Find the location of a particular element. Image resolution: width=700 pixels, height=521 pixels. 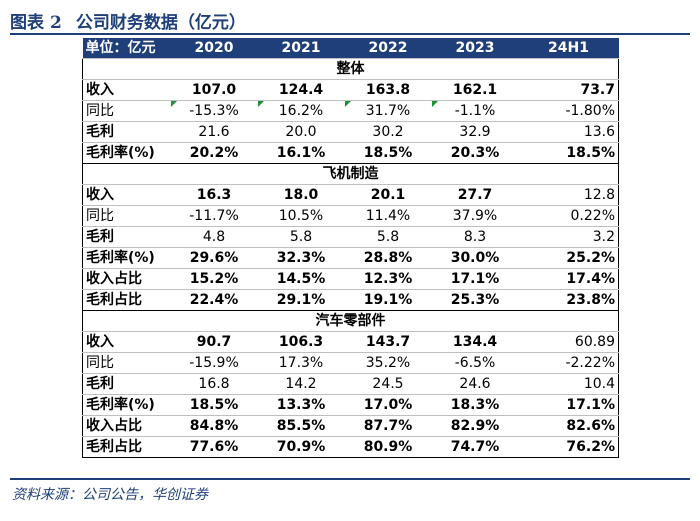

table-cell: 82.9% is located at coordinates (475, 426).